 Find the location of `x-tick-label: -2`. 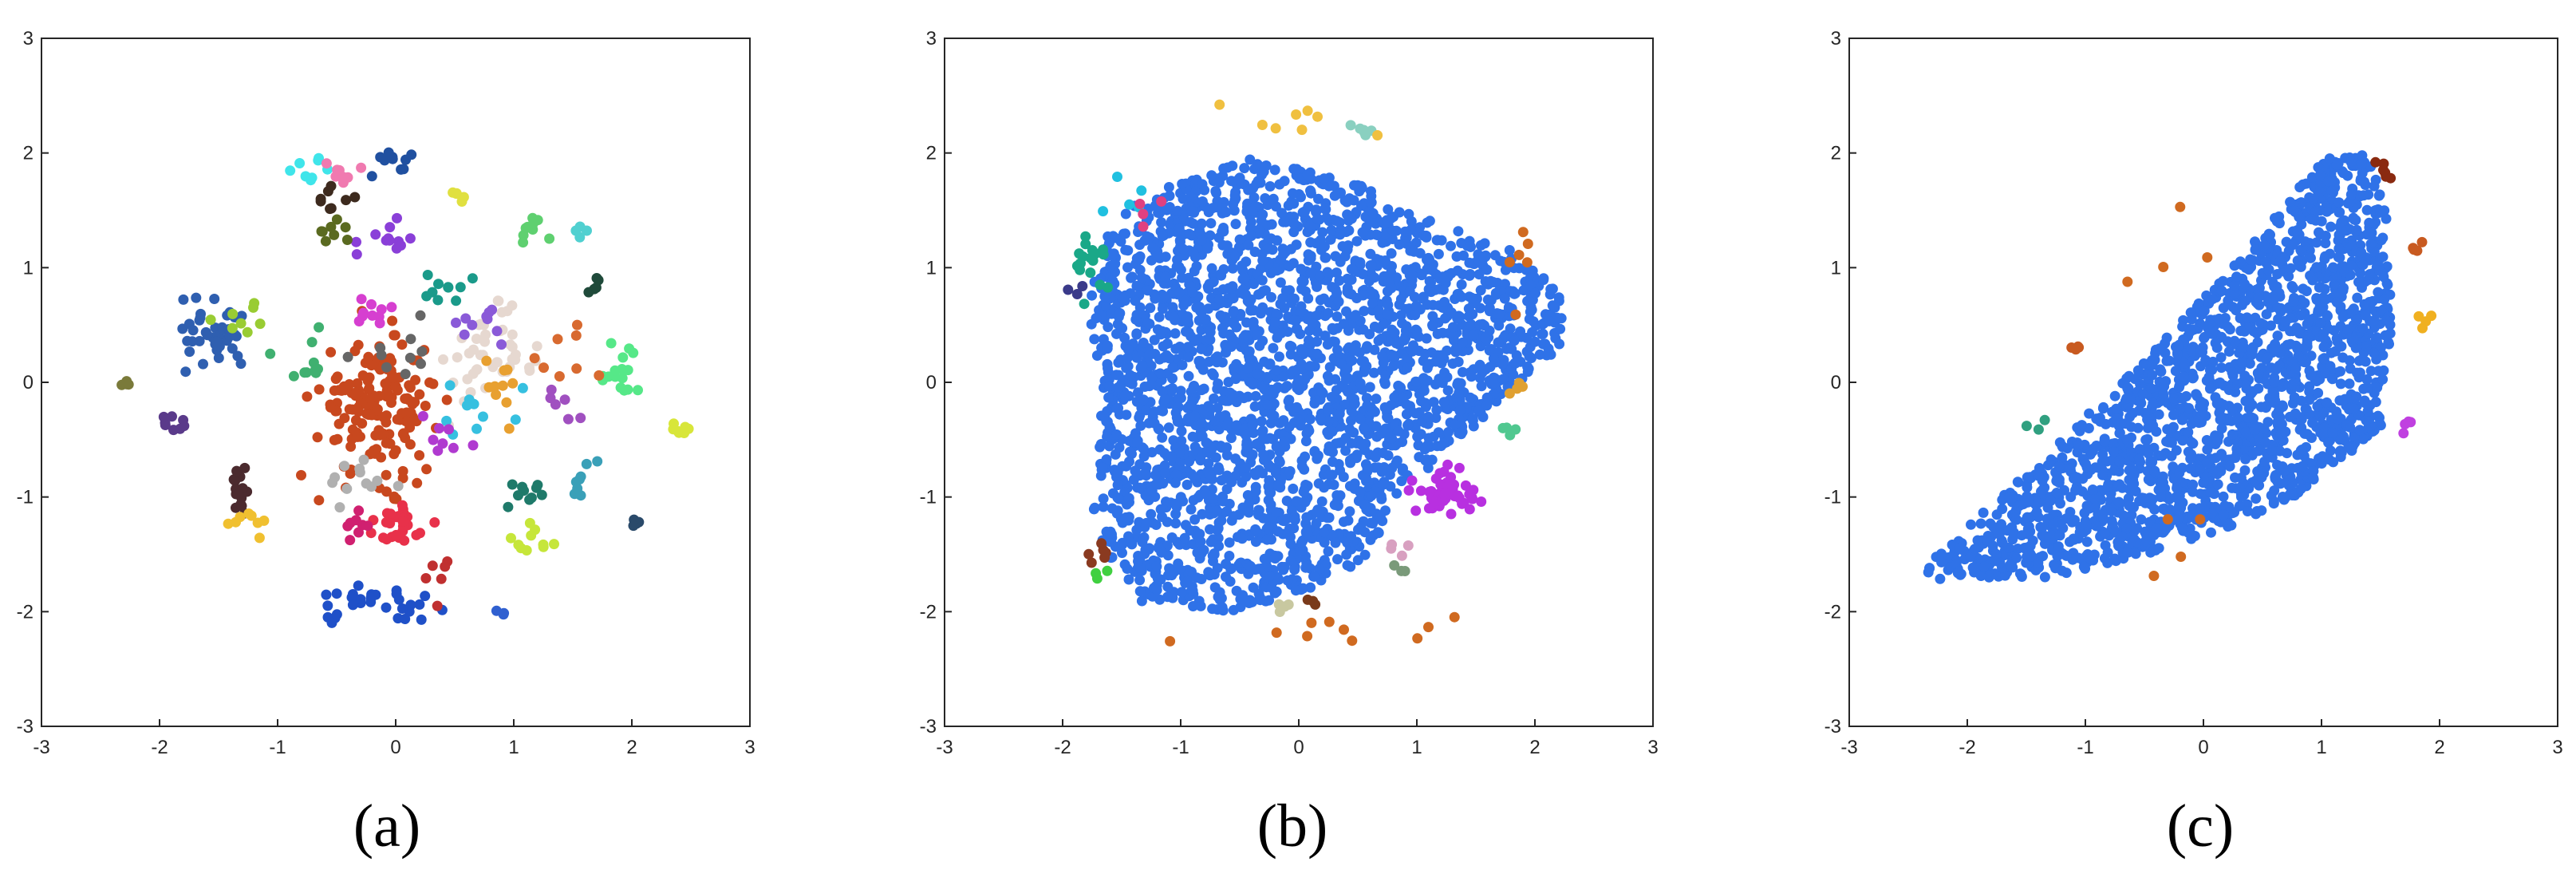

x-tick-label: -2 is located at coordinates (1062, 747).